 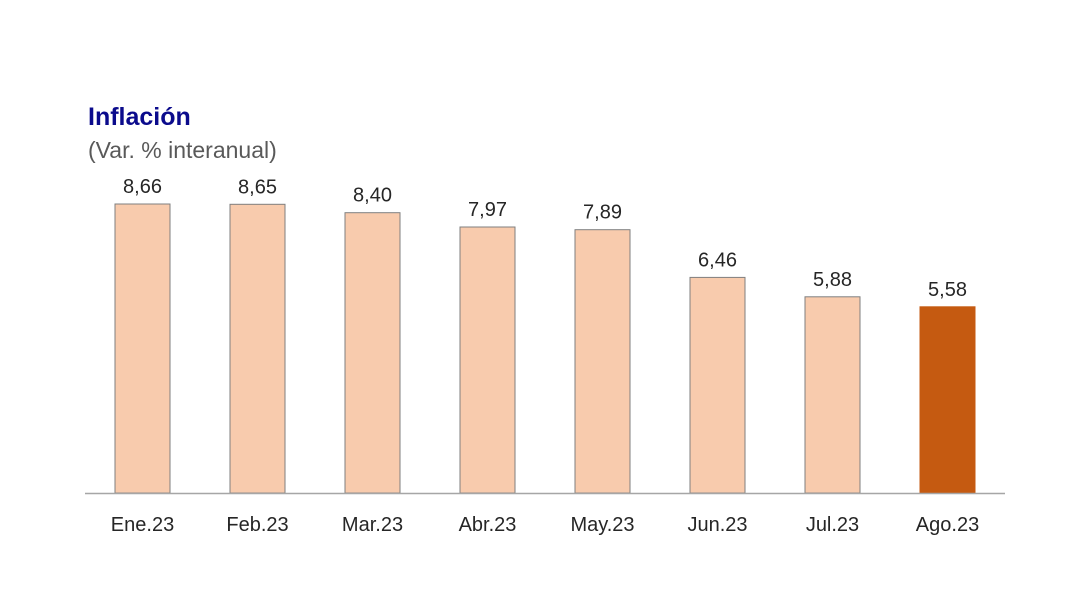 I want to click on value-label: 8,66, so click(x=142, y=187).